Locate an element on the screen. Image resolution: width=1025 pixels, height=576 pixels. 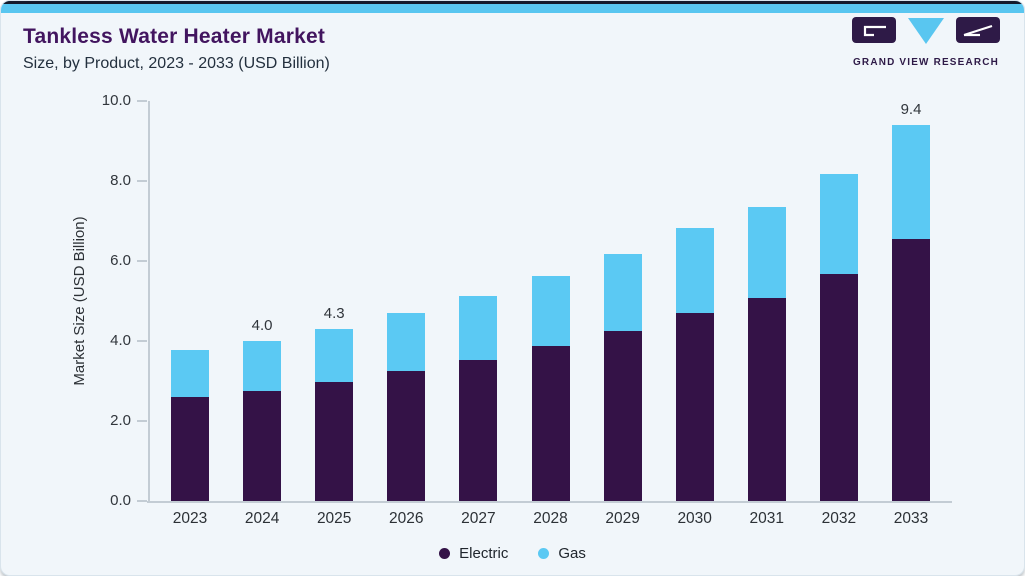
bar-2032-gas is located at coordinates (838, 223).